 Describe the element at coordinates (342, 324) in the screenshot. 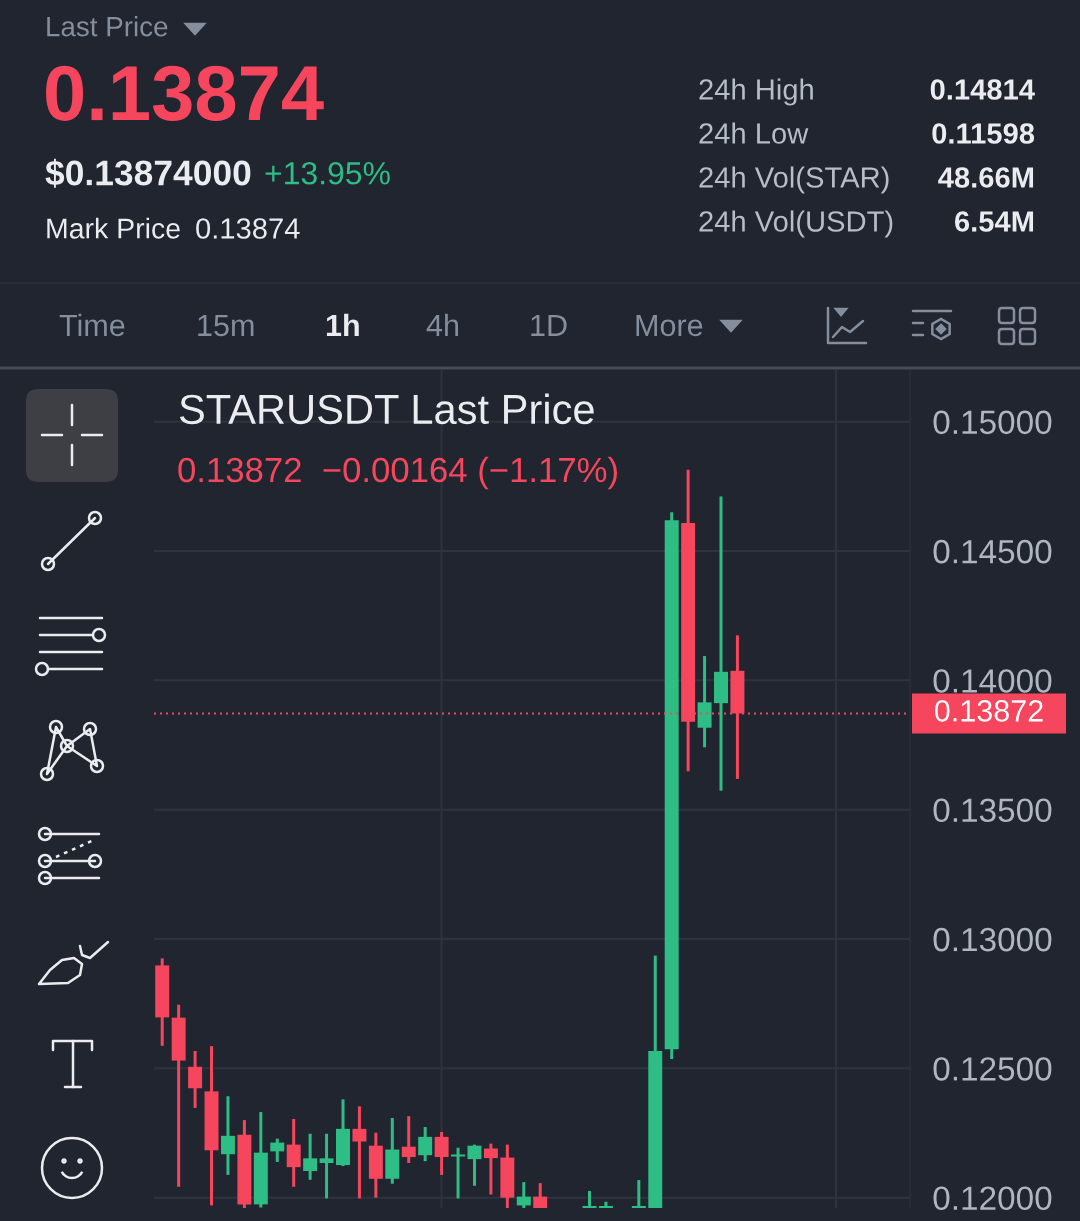

I see `text: 1h` at that location.